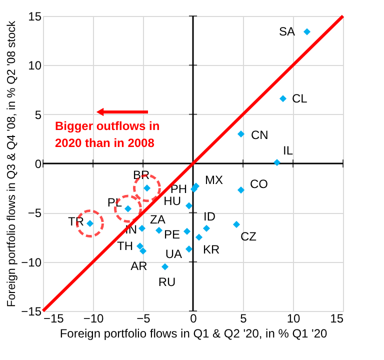 This screenshot has width=384, height=360. Describe the element at coordinates (35, 17) in the screenshot. I see `y-tick-label: 15` at that location.